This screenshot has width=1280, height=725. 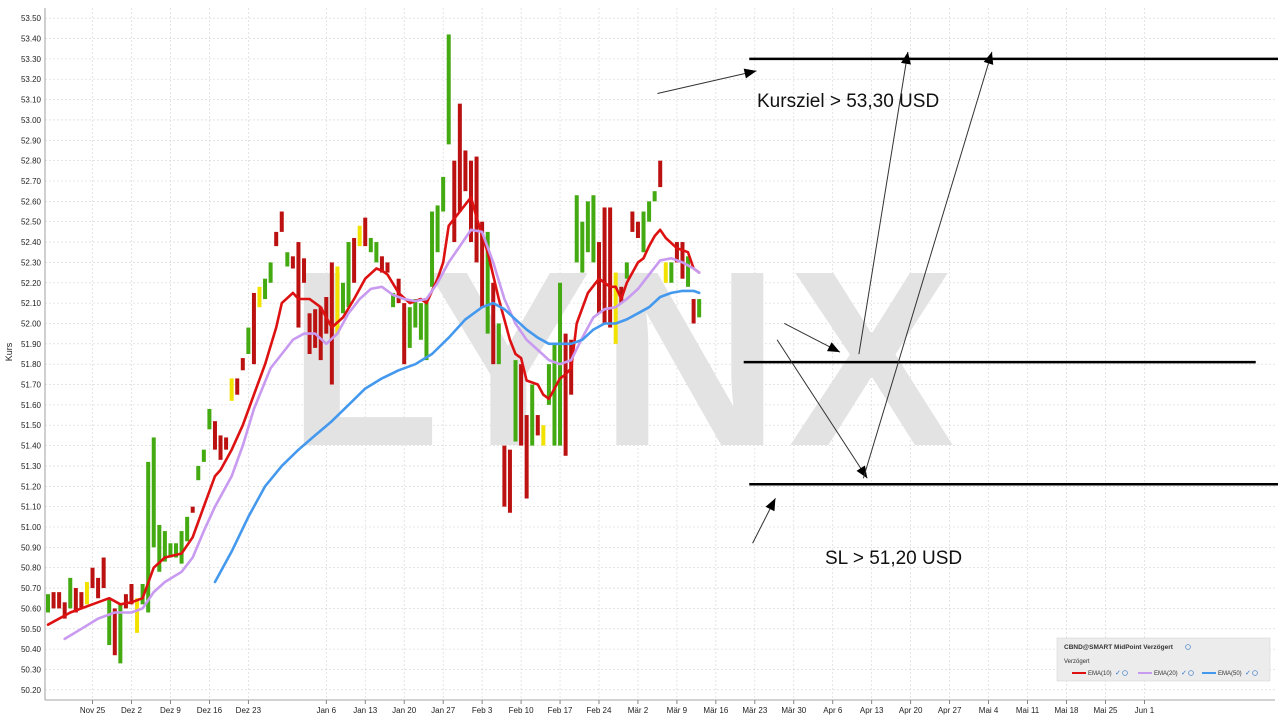 I want to click on x-tick-label: Mai 4, so click(x=989, y=710).